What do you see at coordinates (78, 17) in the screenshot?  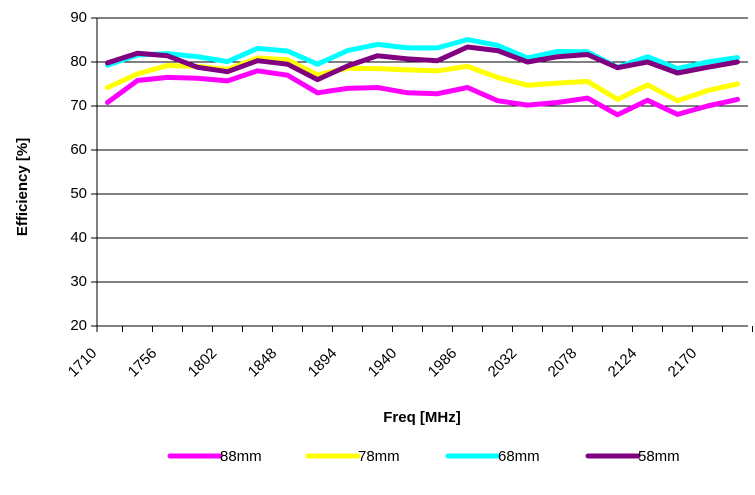 I see `ytick-label-90: 90` at bounding box center [78, 17].